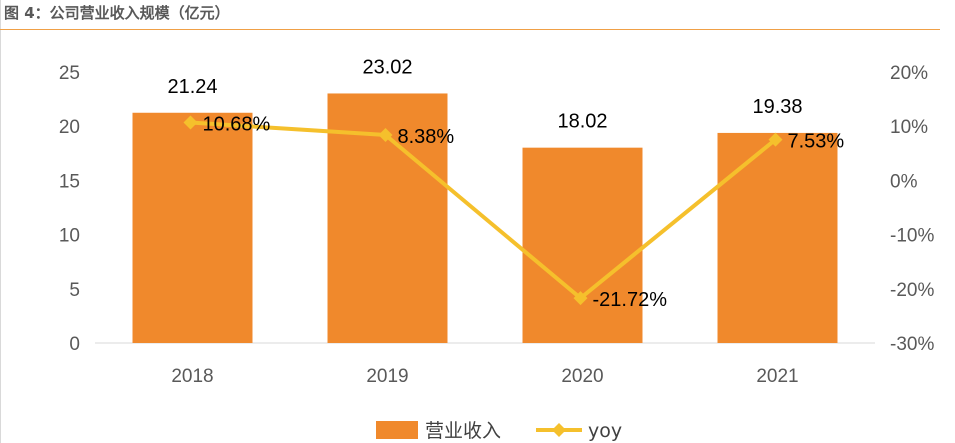 The height and width of the screenshot is (443, 955). What do you see at coordinates (912, 236) in the screenshot?
I see `y-right-tick-label: -10%` at bounding box center [912, 236].